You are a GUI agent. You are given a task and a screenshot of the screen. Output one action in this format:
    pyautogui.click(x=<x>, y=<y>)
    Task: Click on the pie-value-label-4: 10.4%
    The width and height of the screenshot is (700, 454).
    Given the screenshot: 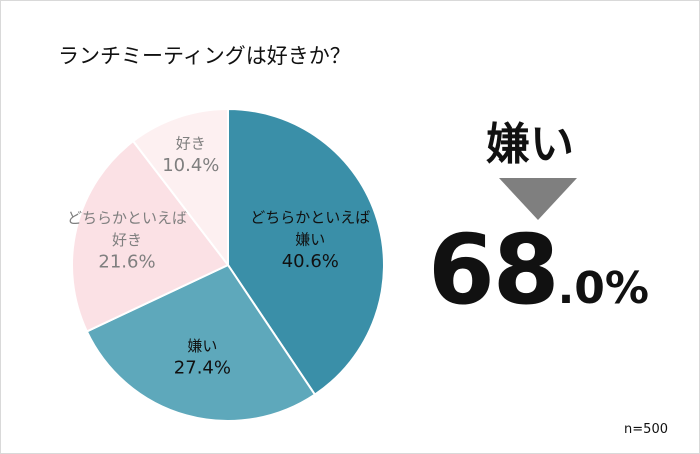 What is the action you would take?
    pyautogui.click(x=190, y=165)
    